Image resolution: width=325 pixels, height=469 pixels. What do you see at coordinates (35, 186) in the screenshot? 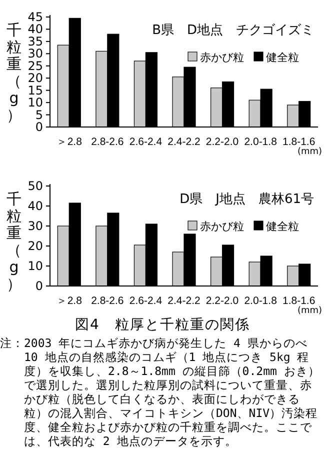
I see `y-tick-label: 50` at bounding box center [35, 186].